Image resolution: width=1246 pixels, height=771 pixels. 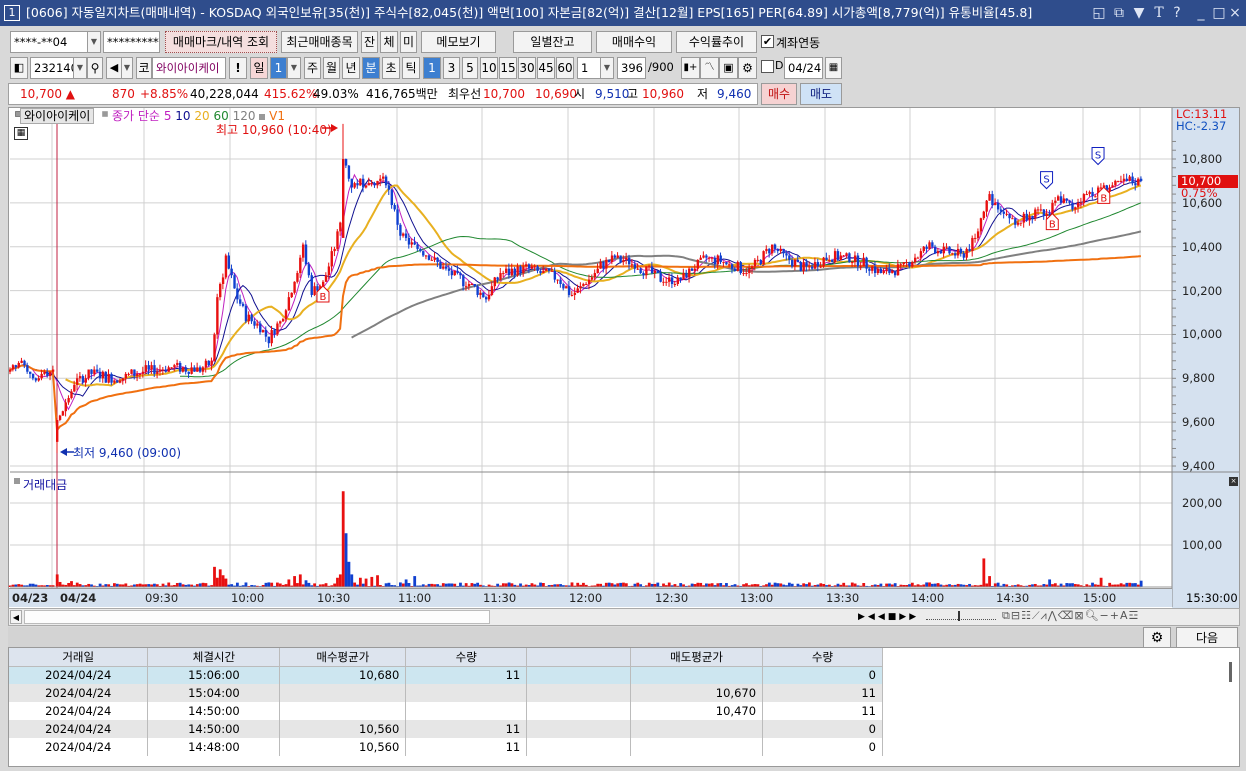 What do you see at coordinates (716, 42) in the screenshot?
I see `return-trend-button: 수익률추이` at bounding box center [716, 42].